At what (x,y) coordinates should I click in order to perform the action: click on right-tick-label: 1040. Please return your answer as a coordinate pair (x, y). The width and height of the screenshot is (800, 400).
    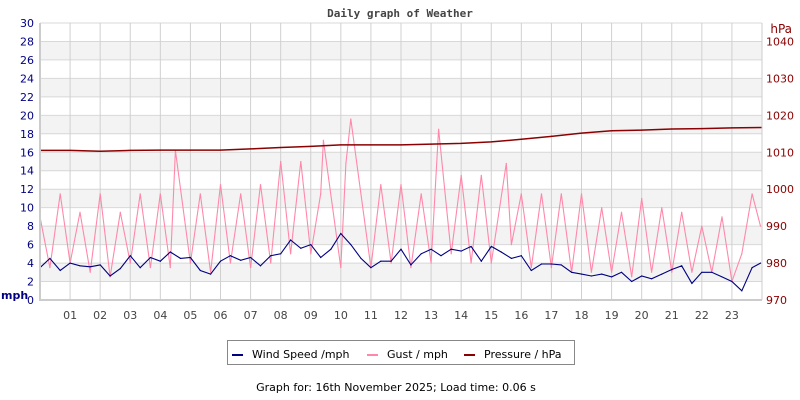
    Looking at the image, I should click on (780, 41).